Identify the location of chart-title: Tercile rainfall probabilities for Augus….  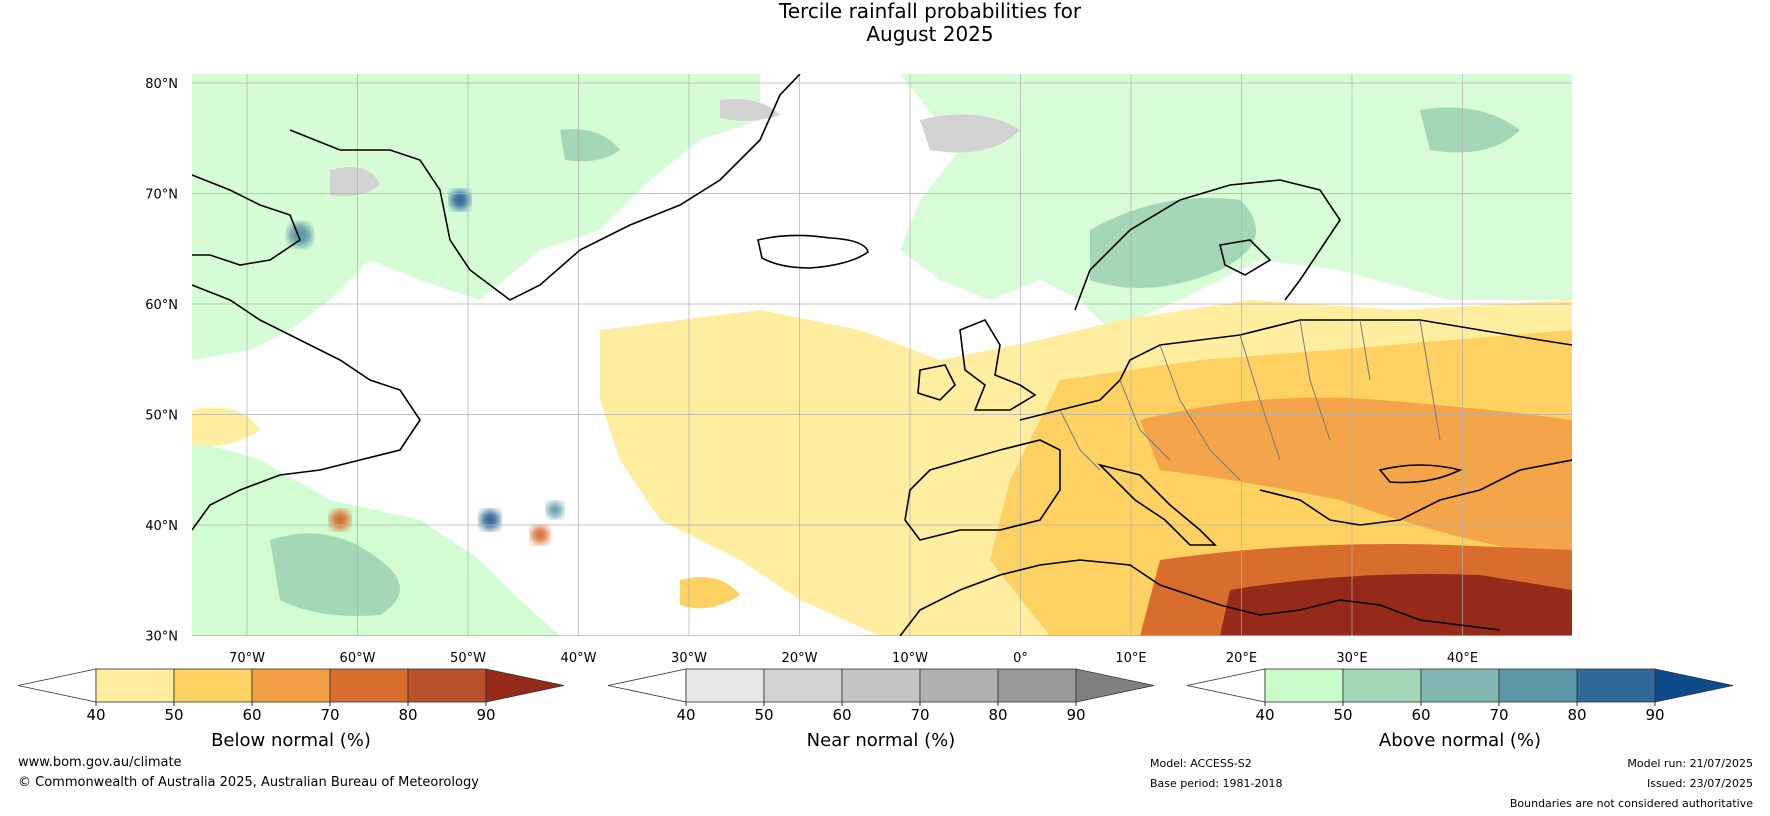
(885, 23).